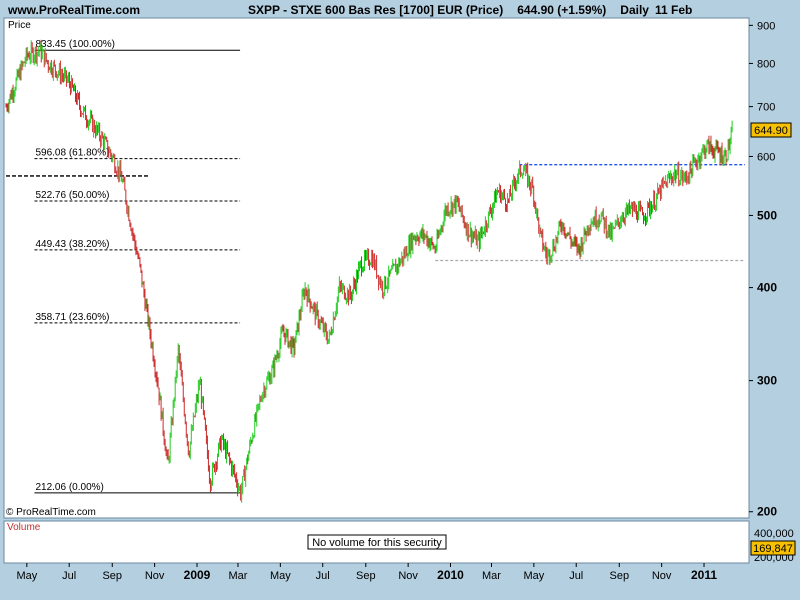  Describe the element at coordinates (767, 215) in the screenshot. I see `price-tick-label: 500` at that location.